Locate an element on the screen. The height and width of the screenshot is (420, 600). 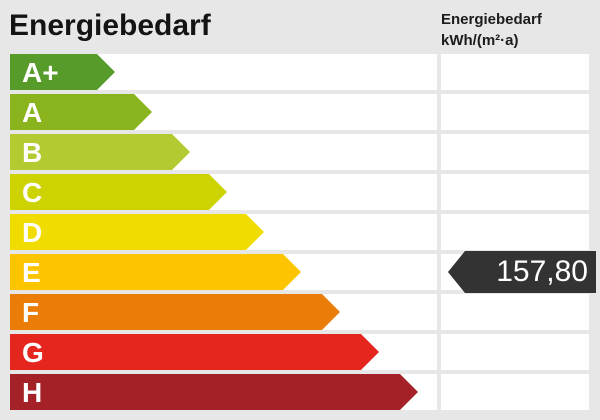
scale-row-G: G is located at coordinates (300, 352).